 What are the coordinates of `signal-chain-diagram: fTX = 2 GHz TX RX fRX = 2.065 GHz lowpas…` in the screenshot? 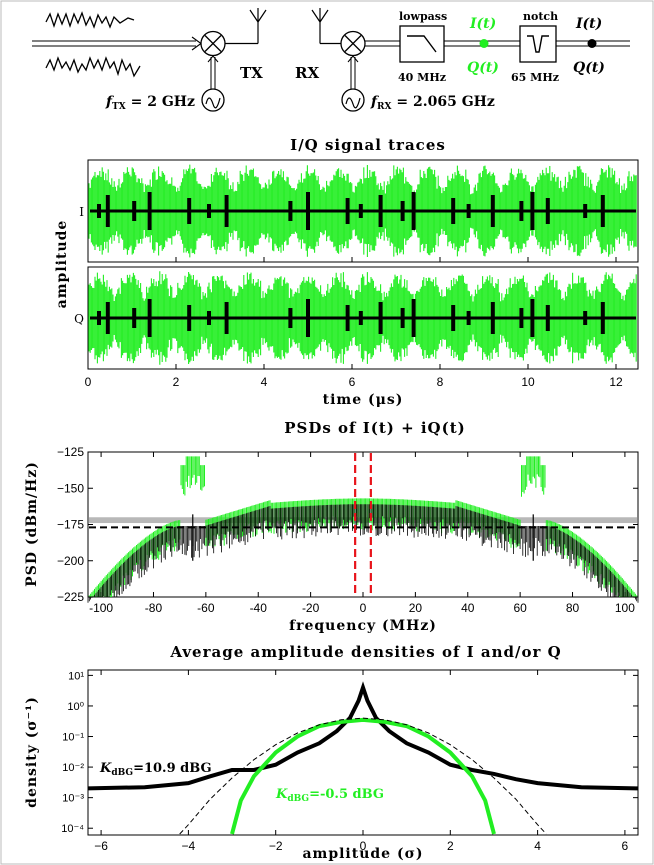 It's located at (331, 60).